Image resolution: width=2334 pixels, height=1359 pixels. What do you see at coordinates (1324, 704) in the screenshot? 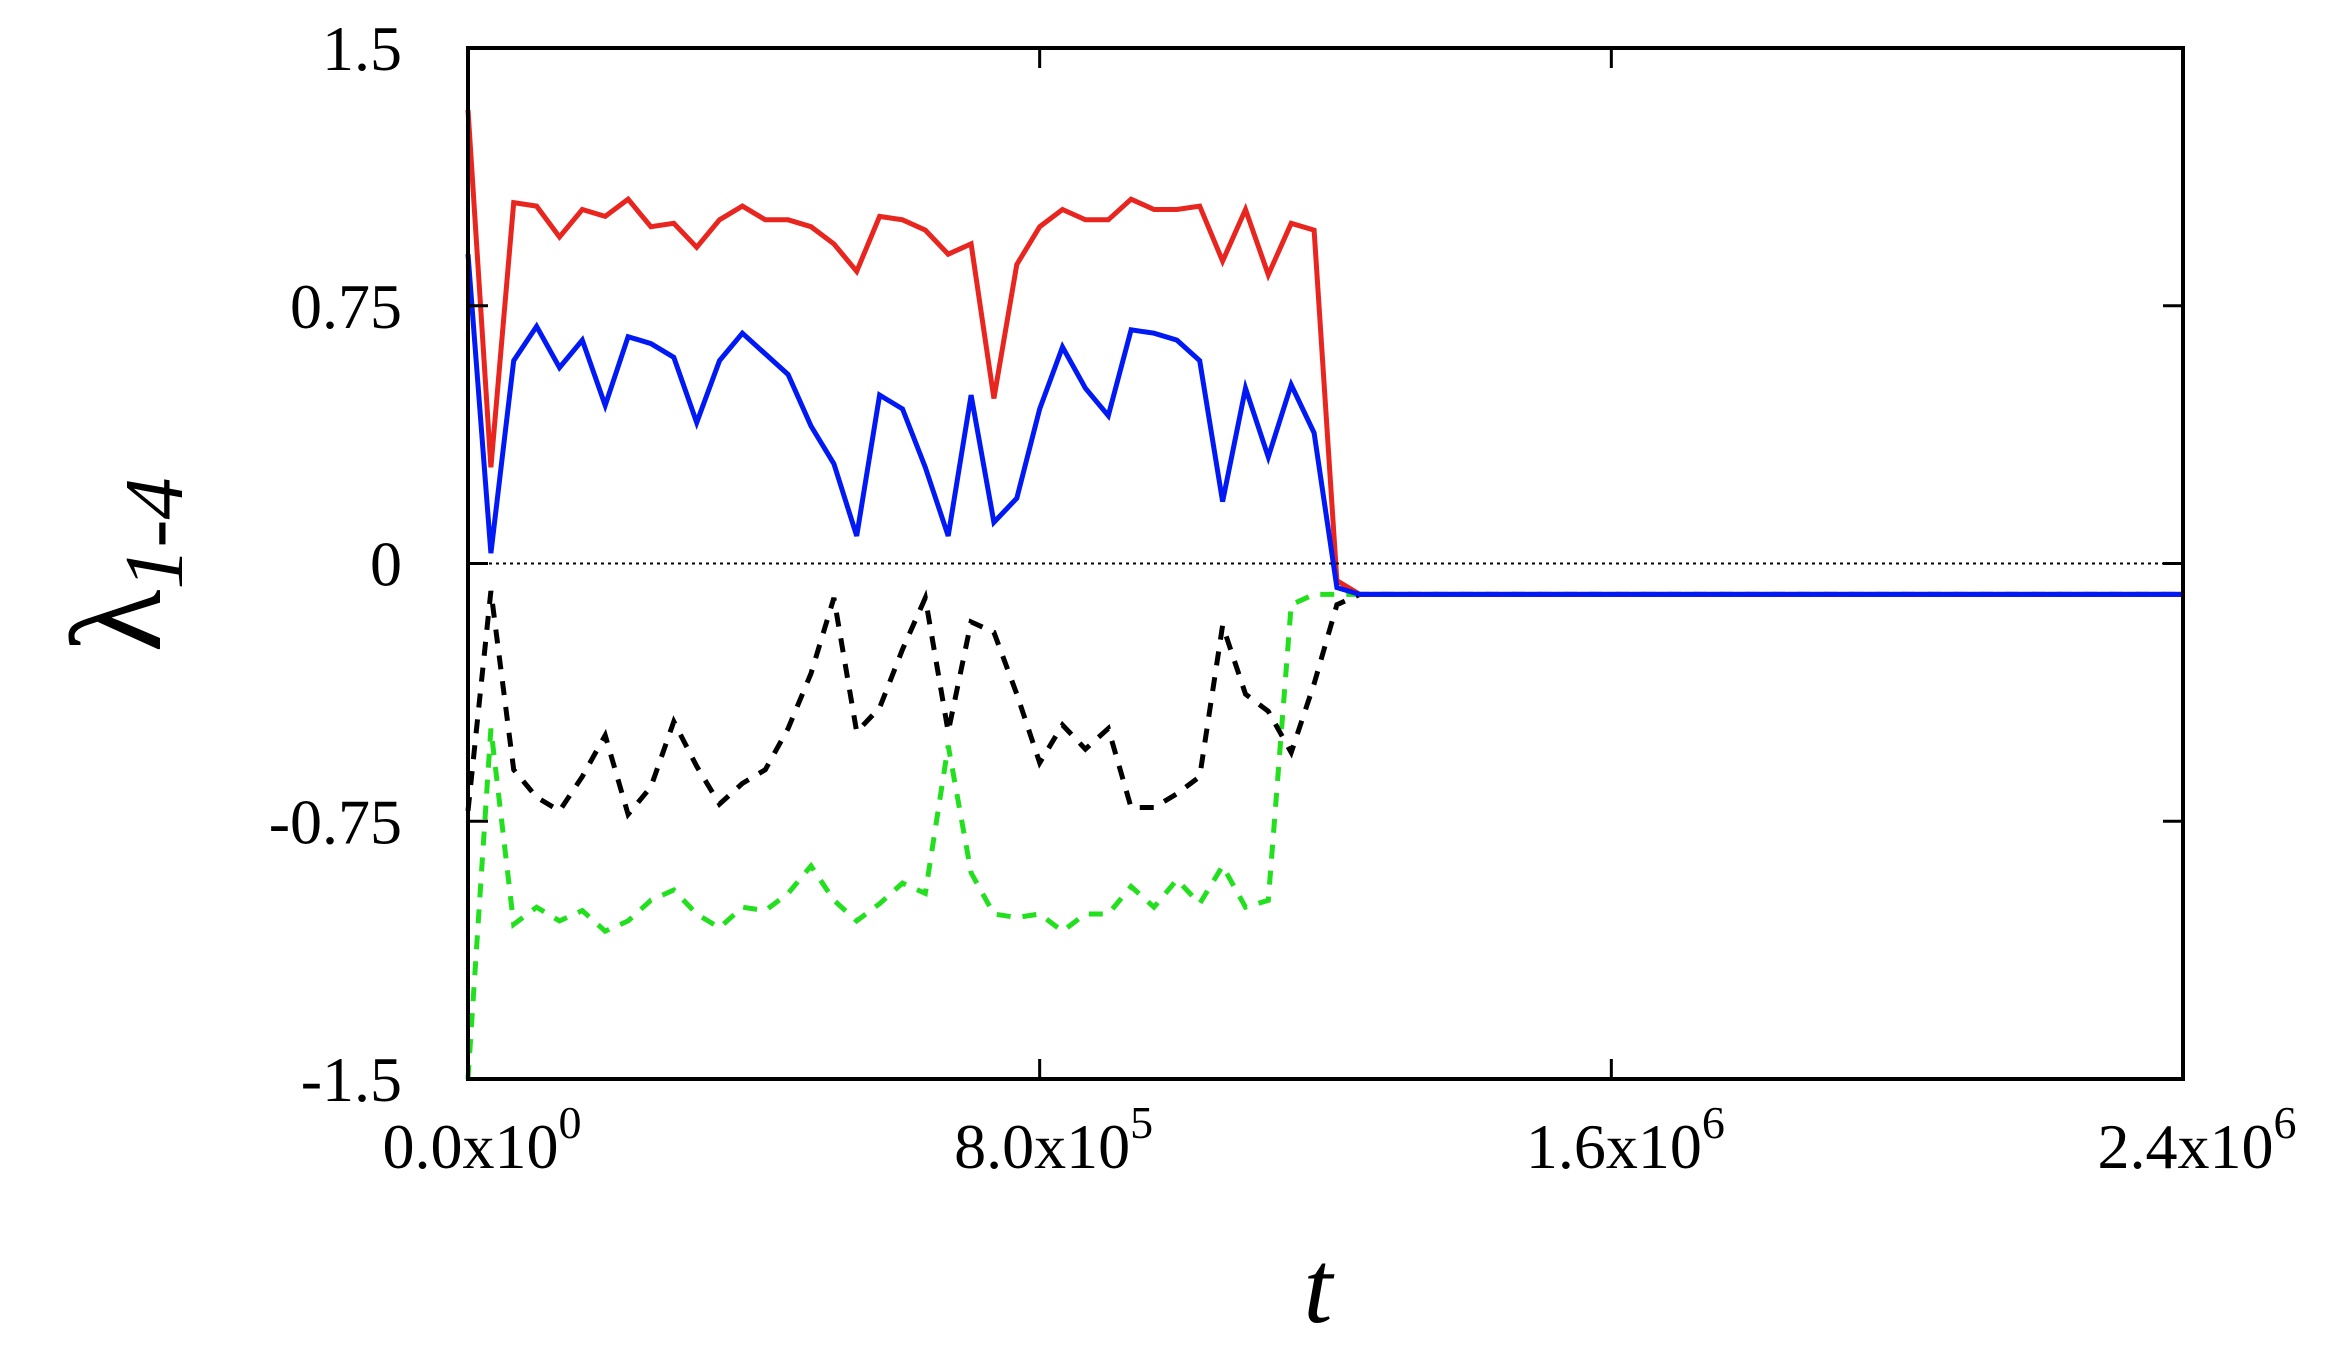
I see `series-line-lambda3` at bounding box center [1324, 704].